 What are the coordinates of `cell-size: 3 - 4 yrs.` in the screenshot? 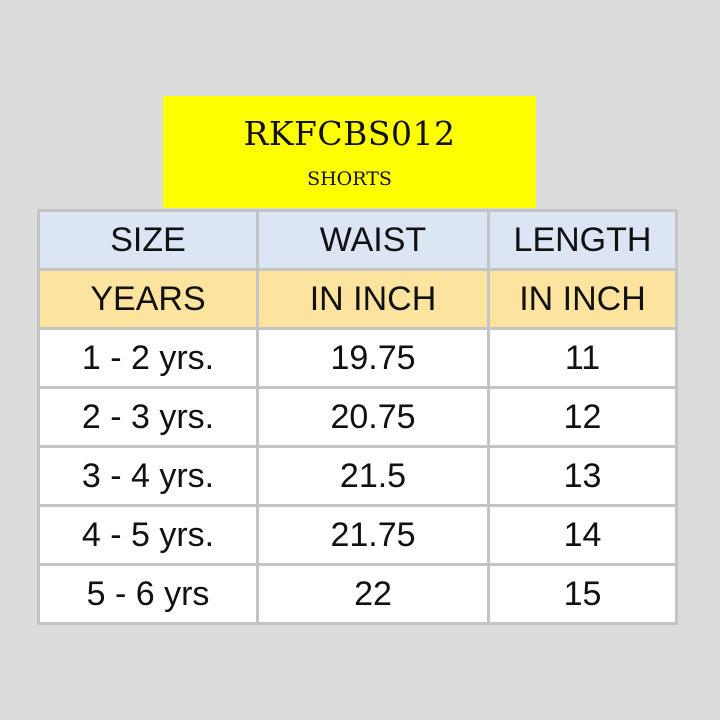 It's located at (148, 476).